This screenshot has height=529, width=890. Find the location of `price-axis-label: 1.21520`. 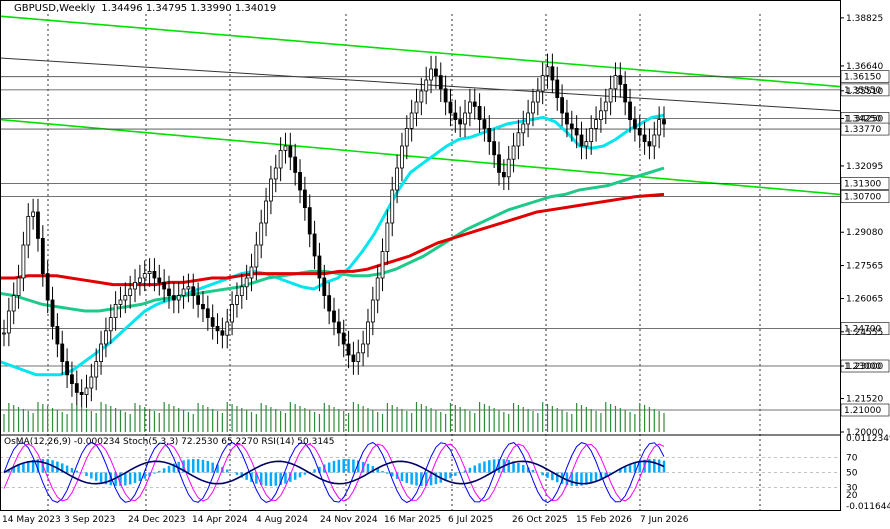

price-axis-label: 1.21520 is located at coordinates (864, 400).